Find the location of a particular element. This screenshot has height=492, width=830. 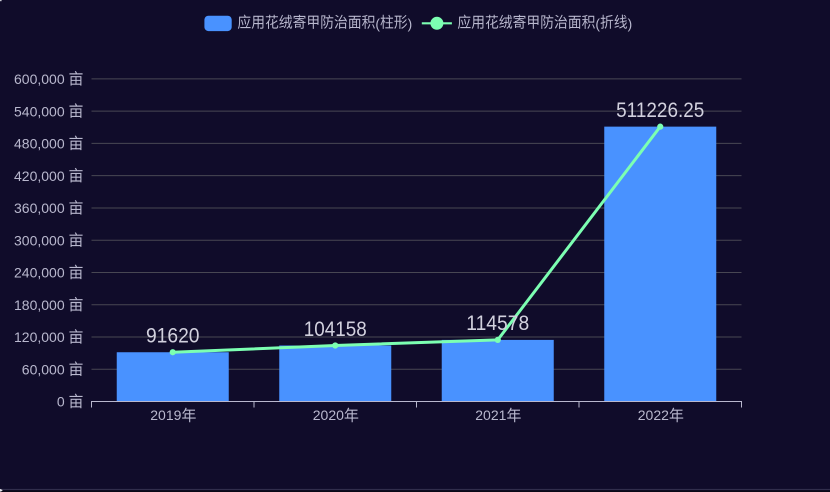

svg-text: 540,000 is located at coordinates (39, 111).